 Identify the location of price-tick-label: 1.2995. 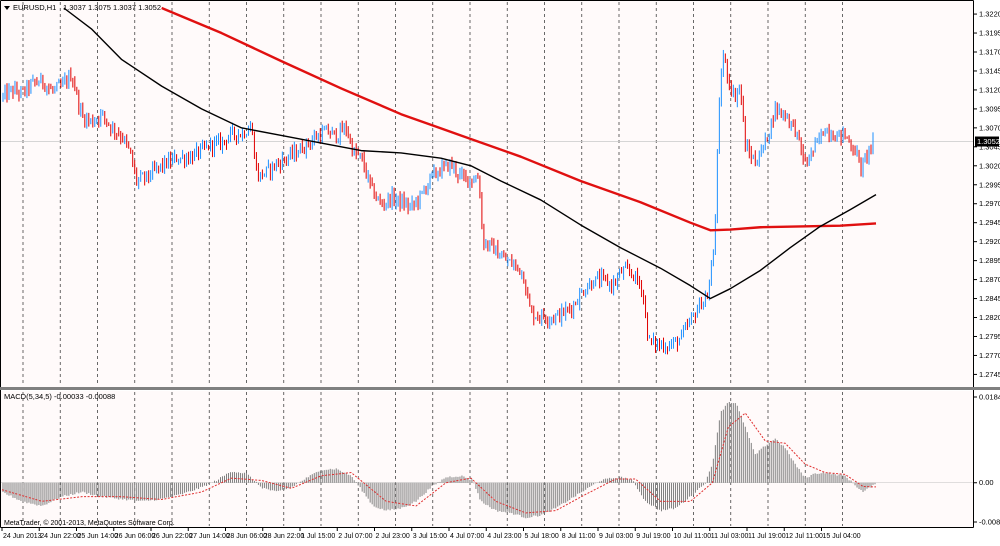
(989, 184).